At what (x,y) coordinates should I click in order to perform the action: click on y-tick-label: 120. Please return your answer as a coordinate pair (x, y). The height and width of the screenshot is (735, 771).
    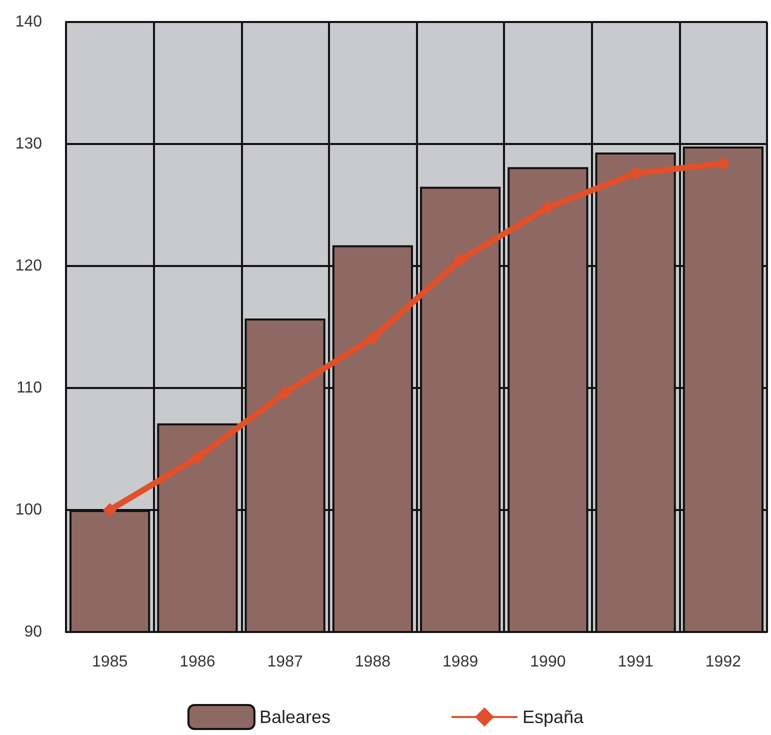
    Looking at the image, I should click on (28, 266).